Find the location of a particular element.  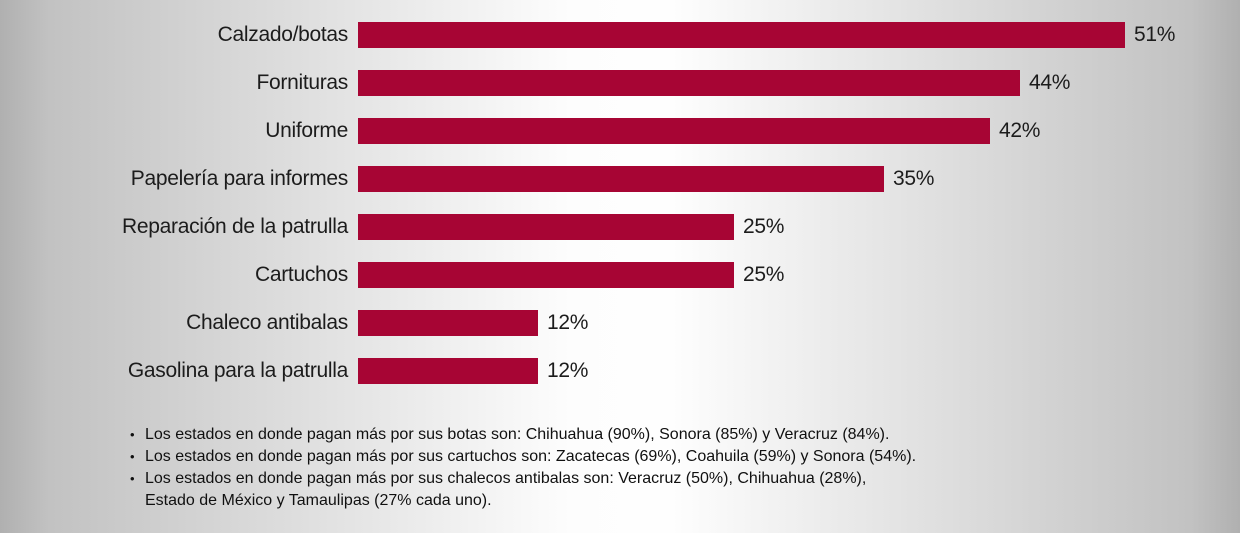

category-label: Calzado/botas is located at coordinates (283, 34).